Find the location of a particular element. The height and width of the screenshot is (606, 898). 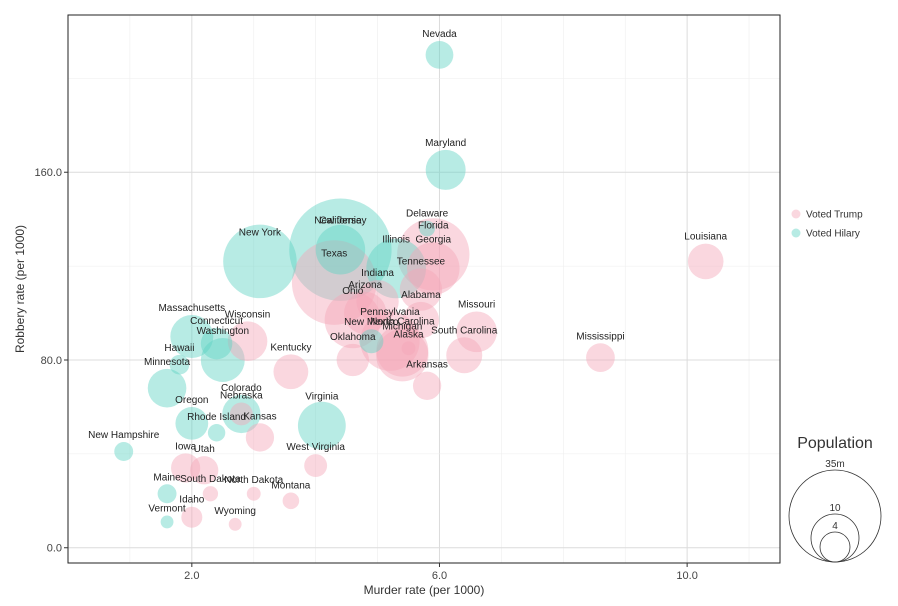

point-label-south-carolina: South Carolina is located at coordinates (464, 330).